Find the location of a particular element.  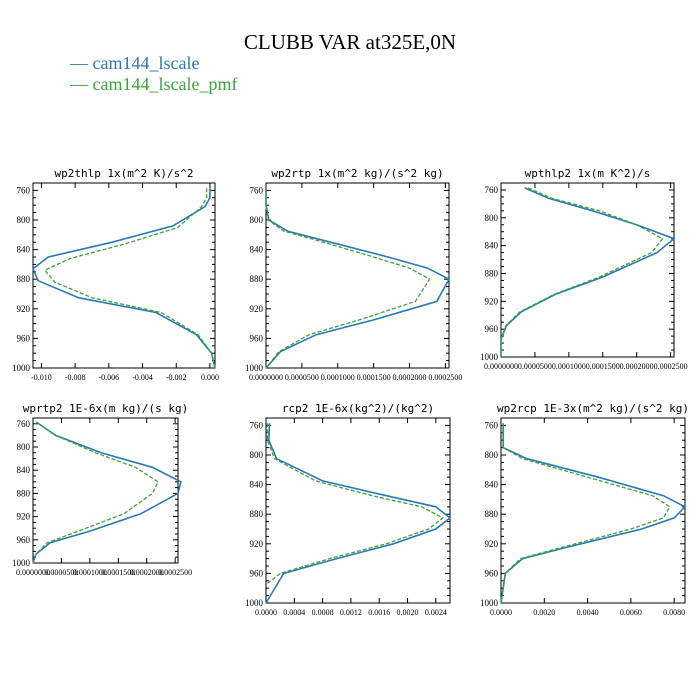

legend-label: cam144_lscale is located at coordinates (146, 63).